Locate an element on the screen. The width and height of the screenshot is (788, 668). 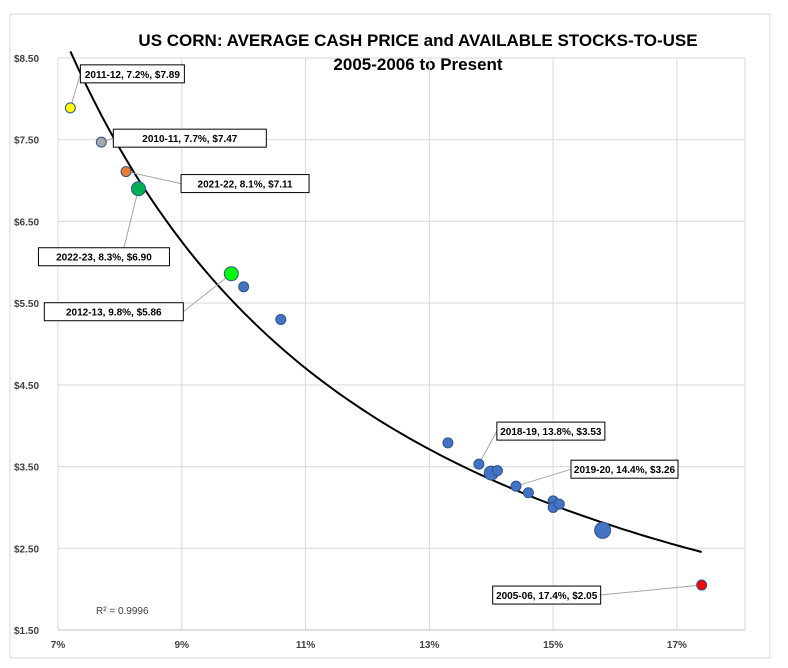
r-squared-label: R² = 0.9996 is located at coordinates (122, 611).